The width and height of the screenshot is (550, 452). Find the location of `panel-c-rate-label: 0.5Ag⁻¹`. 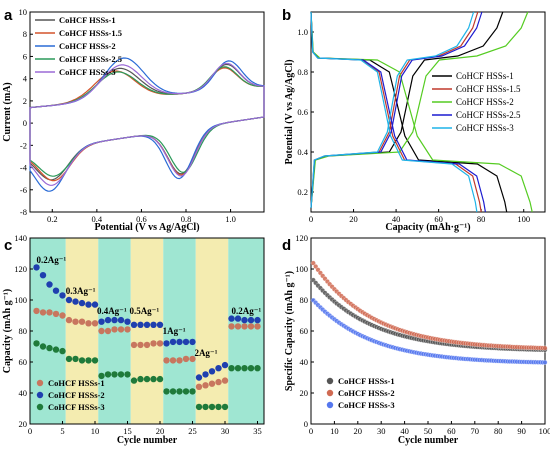

panel-c-rate-label: 0.5Ag⁻¹ is located at coordinates (144, 311).